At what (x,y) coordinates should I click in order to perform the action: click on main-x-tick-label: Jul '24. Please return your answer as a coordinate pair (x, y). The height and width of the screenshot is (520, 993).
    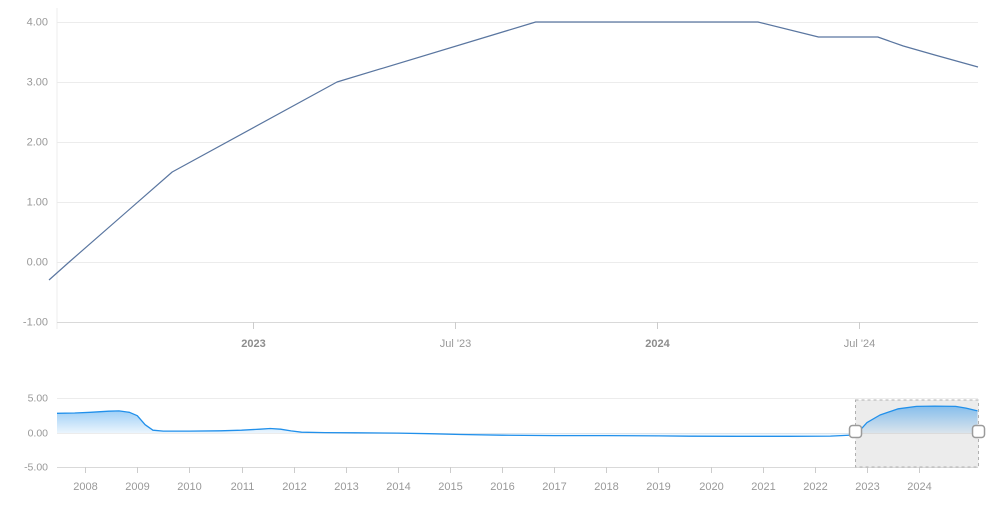
    Looking at the image, I should click on (859, 344).